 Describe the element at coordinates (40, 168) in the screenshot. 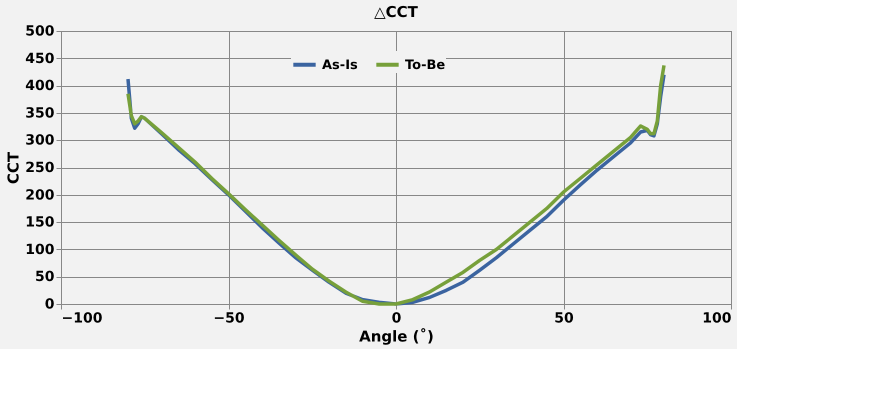

I see `y-tick-label: 250` at that location.